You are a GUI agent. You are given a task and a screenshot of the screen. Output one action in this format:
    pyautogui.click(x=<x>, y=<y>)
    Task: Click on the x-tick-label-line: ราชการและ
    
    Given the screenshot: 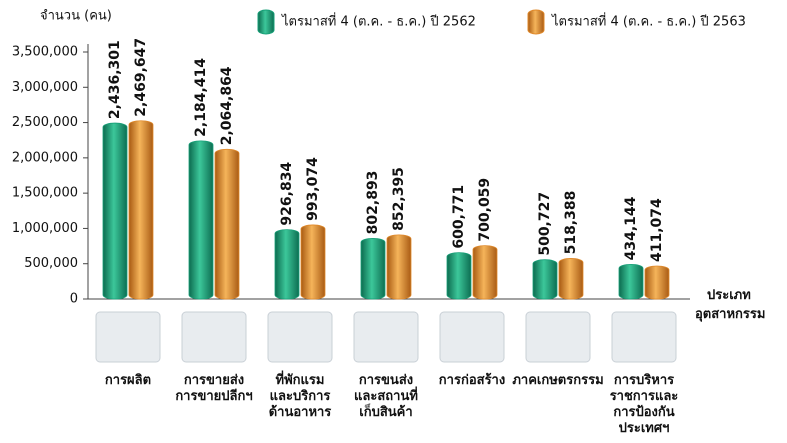 What is the action you would take?
    pyautogui.click(x=644, y=396)
    